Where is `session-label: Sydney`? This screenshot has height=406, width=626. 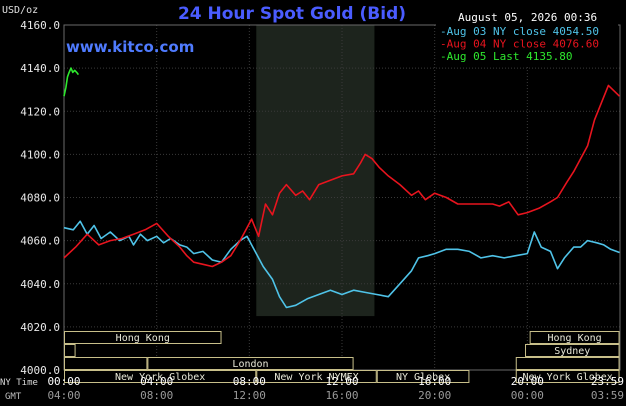 session-label: Sydney is located at coordinates (572, 351).